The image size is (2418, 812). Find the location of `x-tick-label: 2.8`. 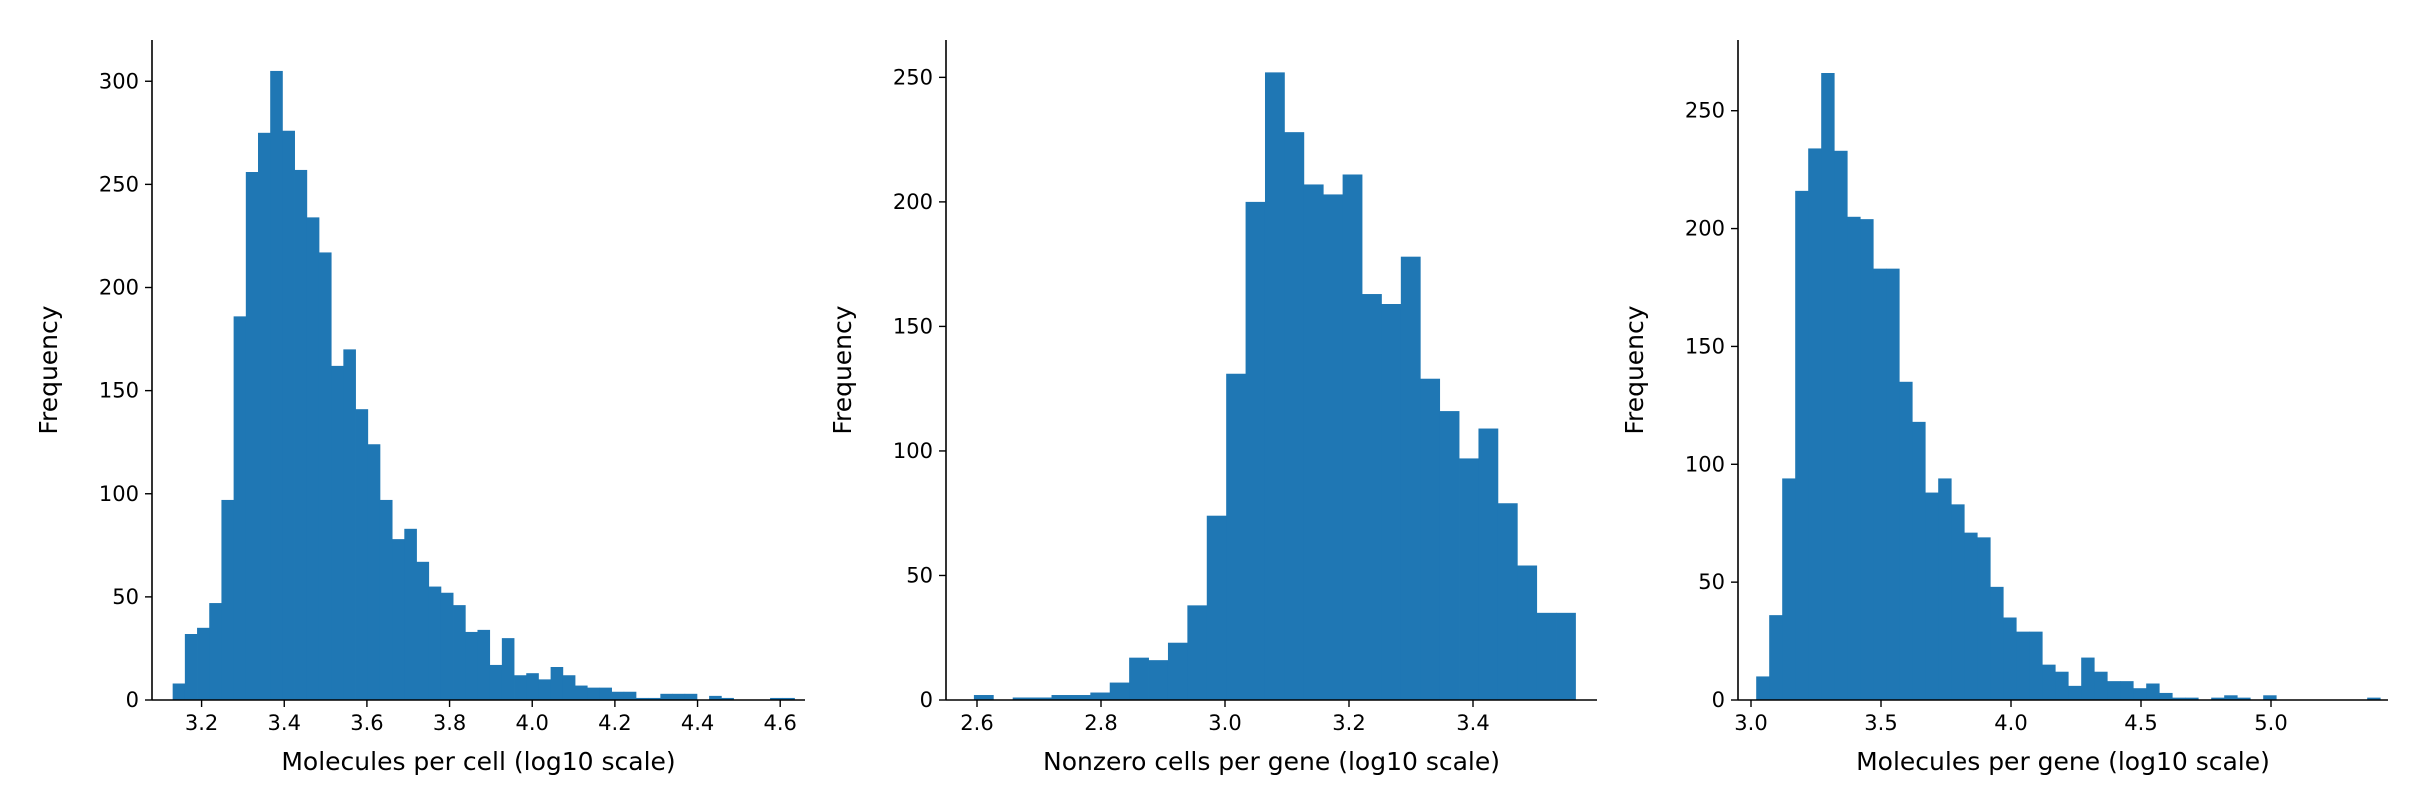

x-tick-label: 2.8 is located at coordinates (1100, 723).